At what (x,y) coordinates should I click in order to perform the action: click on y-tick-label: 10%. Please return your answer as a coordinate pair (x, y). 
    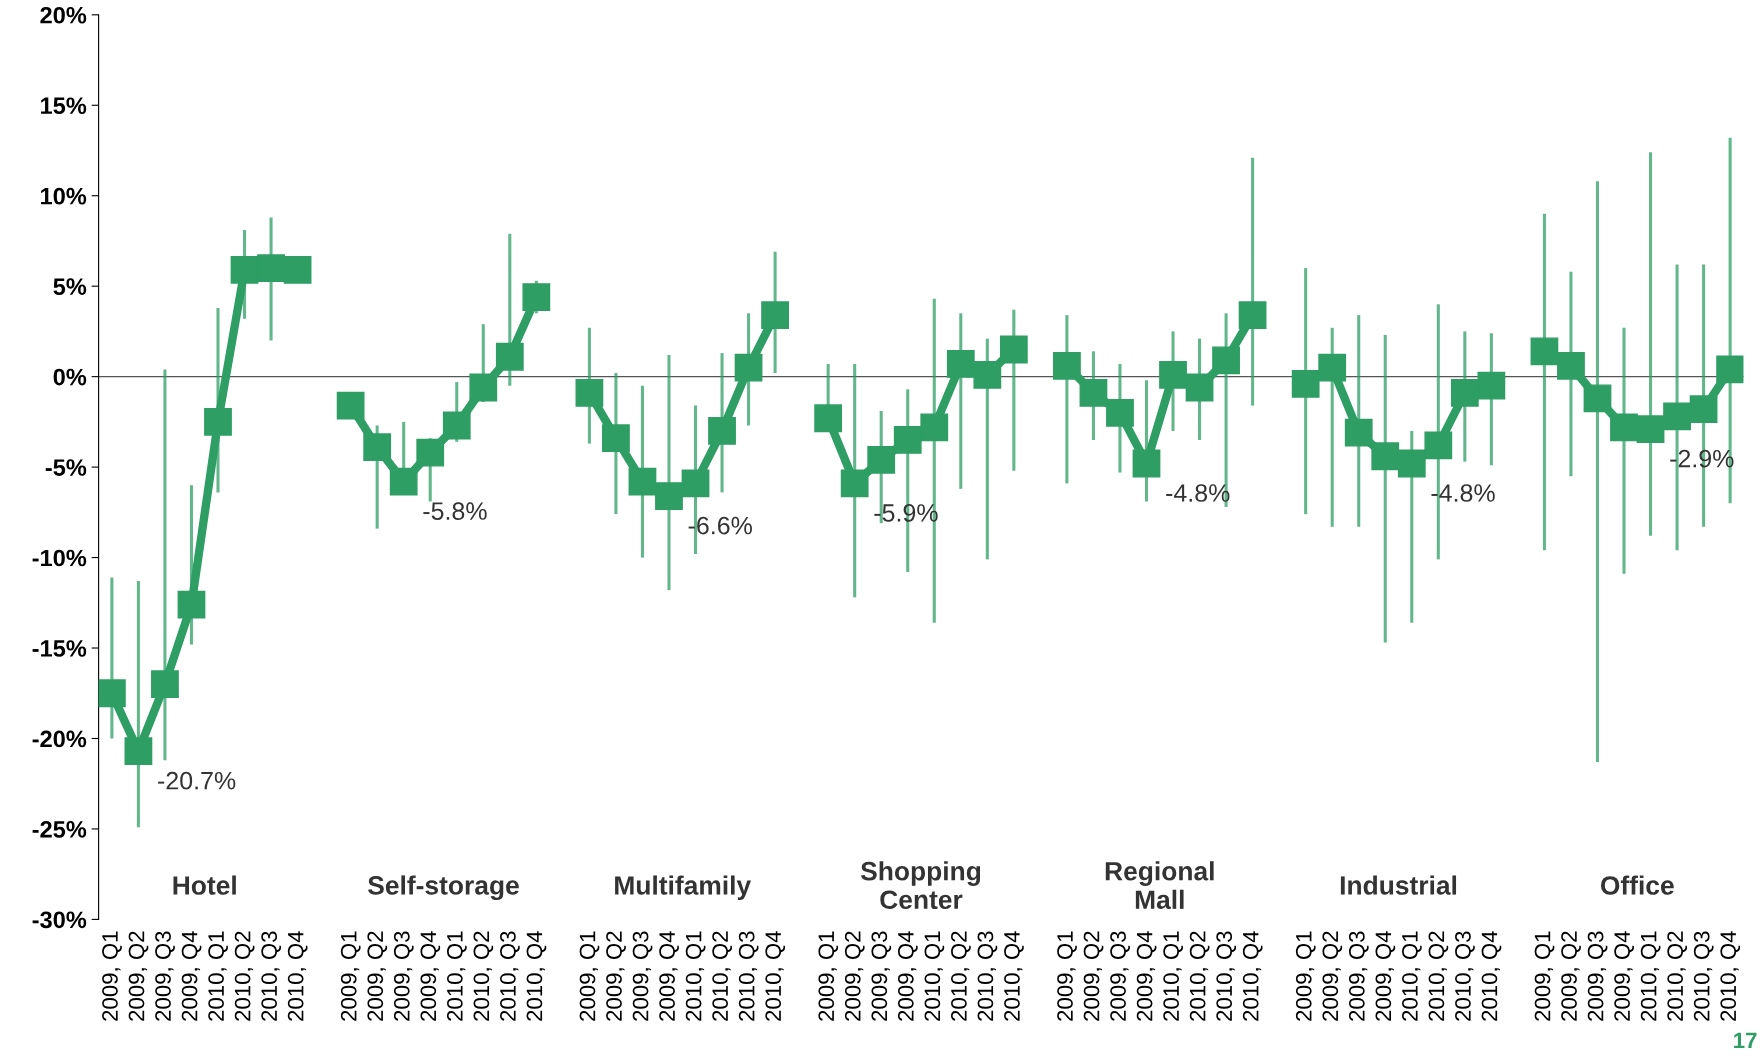
    Looking at the image, I should click on (64, 196).